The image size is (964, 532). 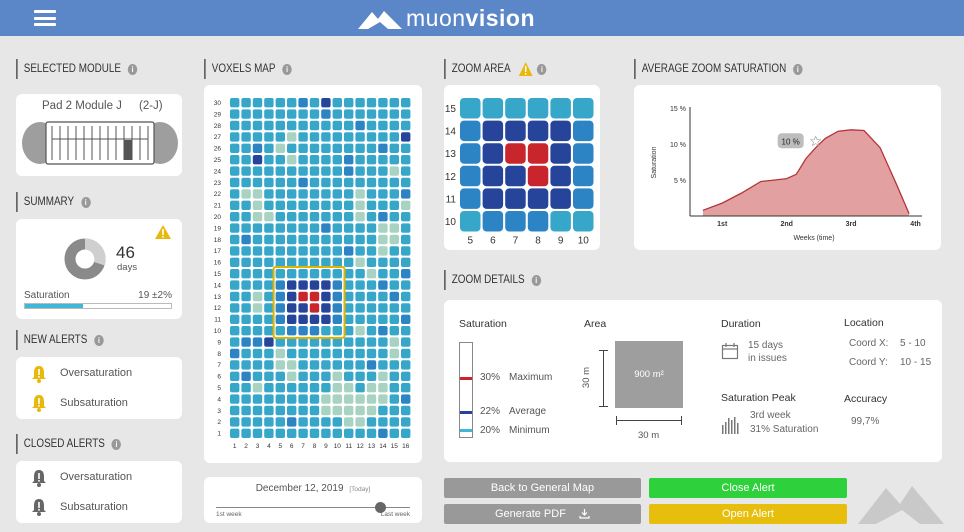 What do you see at coordinates (748, 488) in the screenshot?
I see `close-alert-button: Close Alert` at bounding box center [748, 488].